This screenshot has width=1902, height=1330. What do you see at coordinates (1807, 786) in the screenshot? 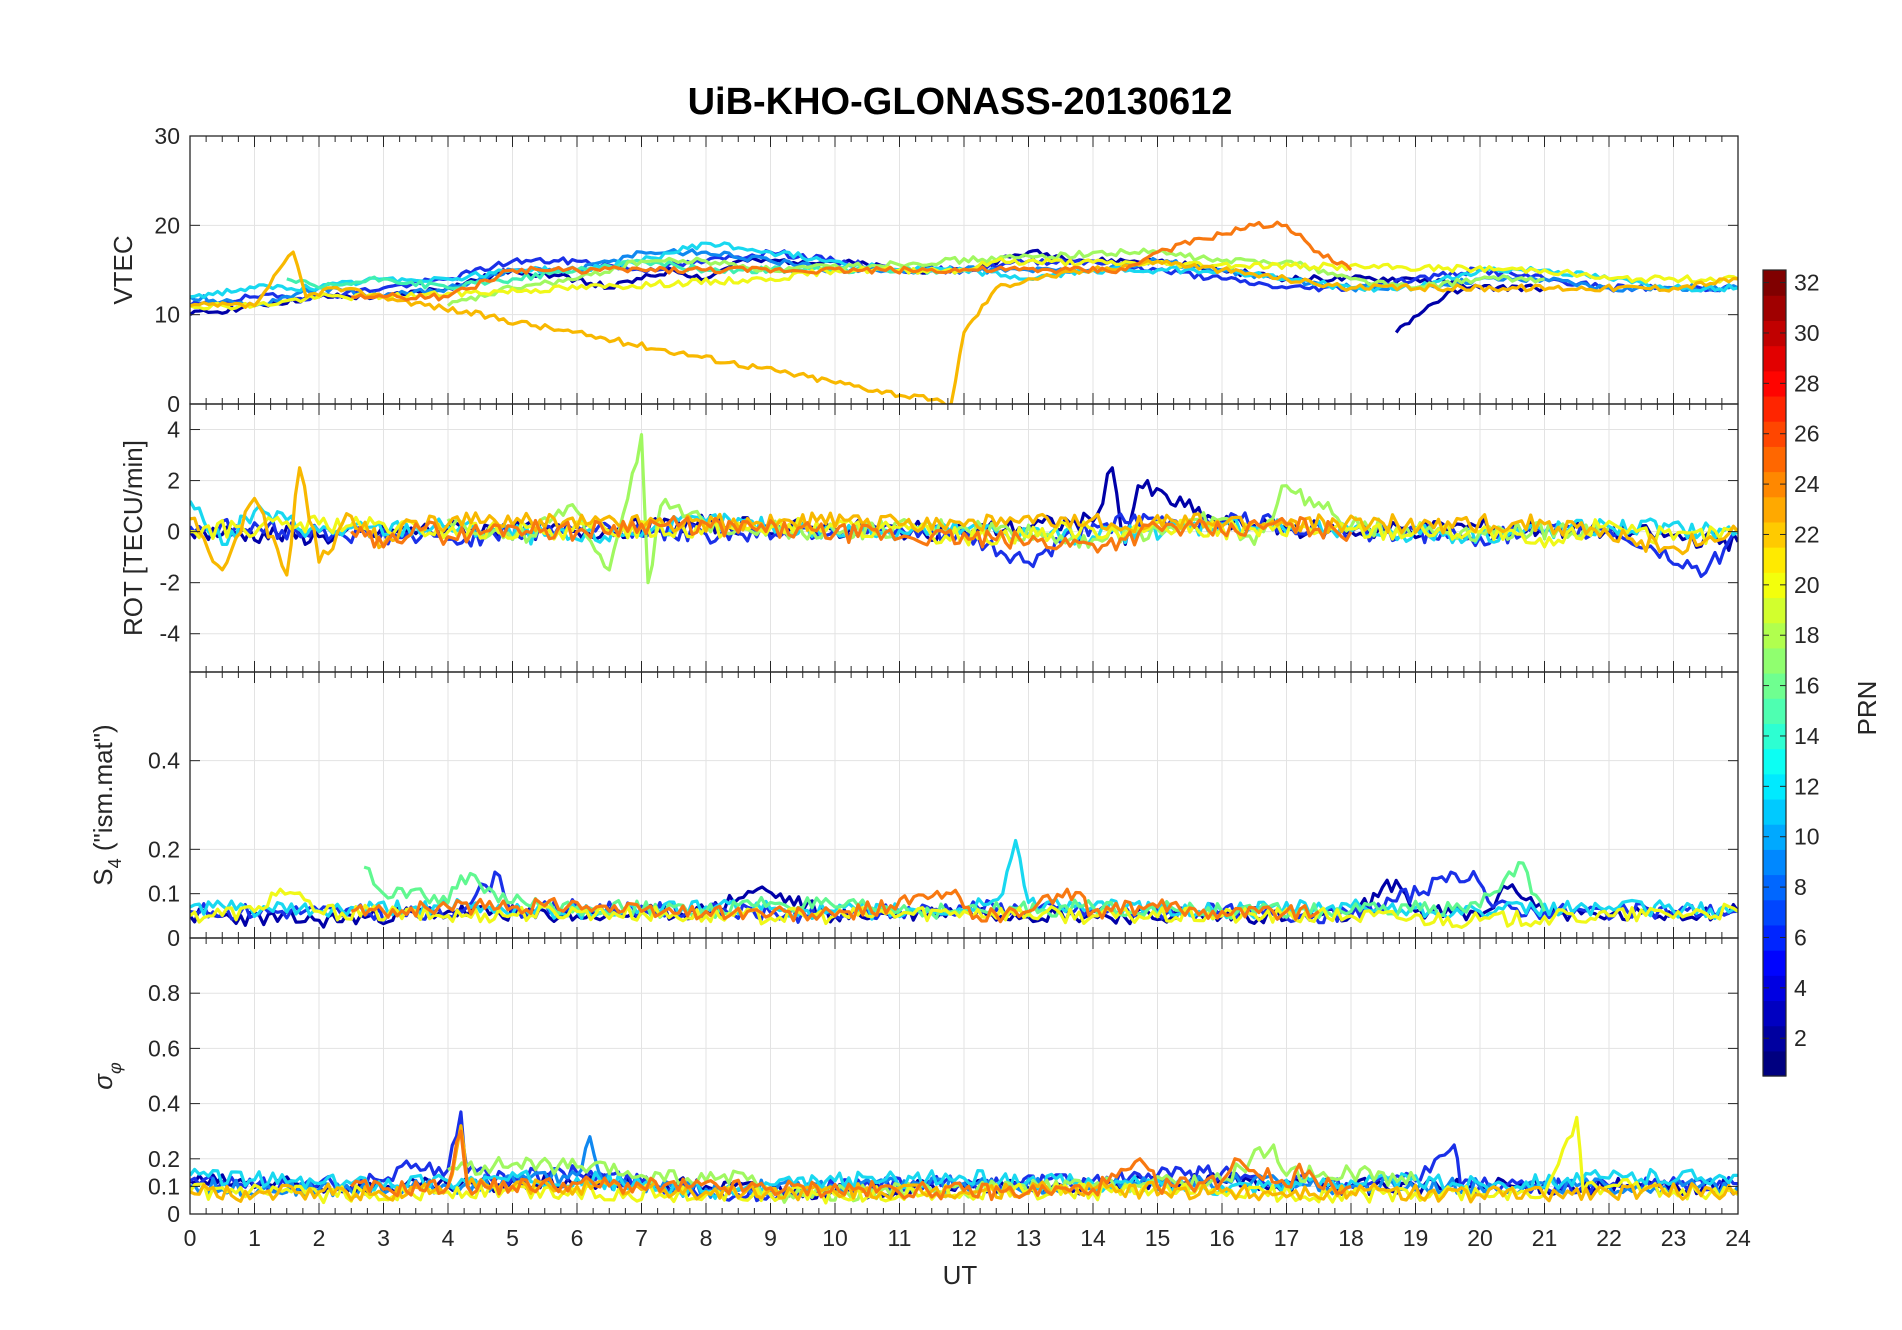
I see `colorbar-tick-label: 12` at bounding box center [1807, 786].